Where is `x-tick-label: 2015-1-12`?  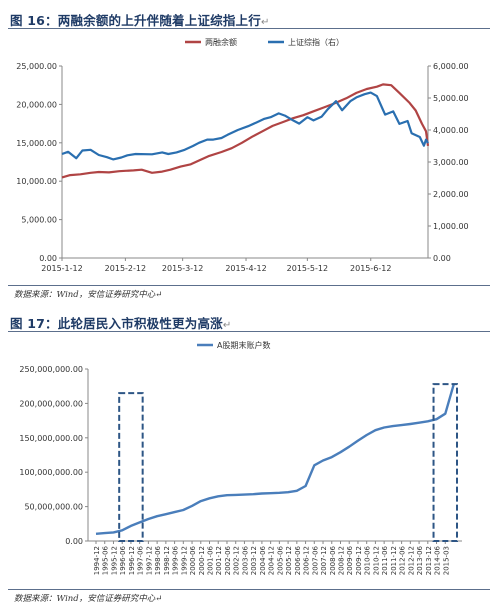 x-tick-label: 2015-1-12 is located at coordinates (61, 268).